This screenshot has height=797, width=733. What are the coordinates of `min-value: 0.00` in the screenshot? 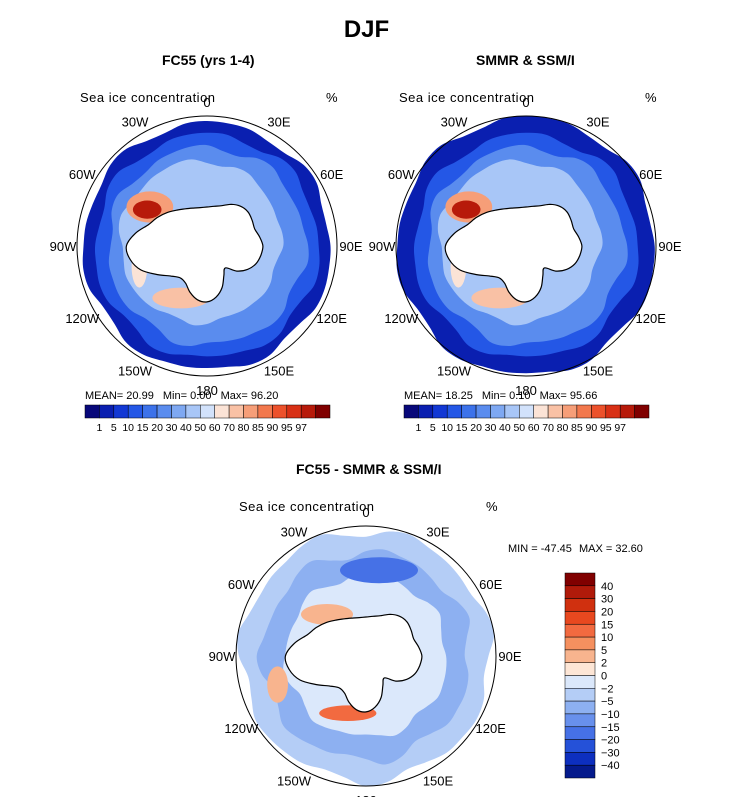 It's located at (201, 396).